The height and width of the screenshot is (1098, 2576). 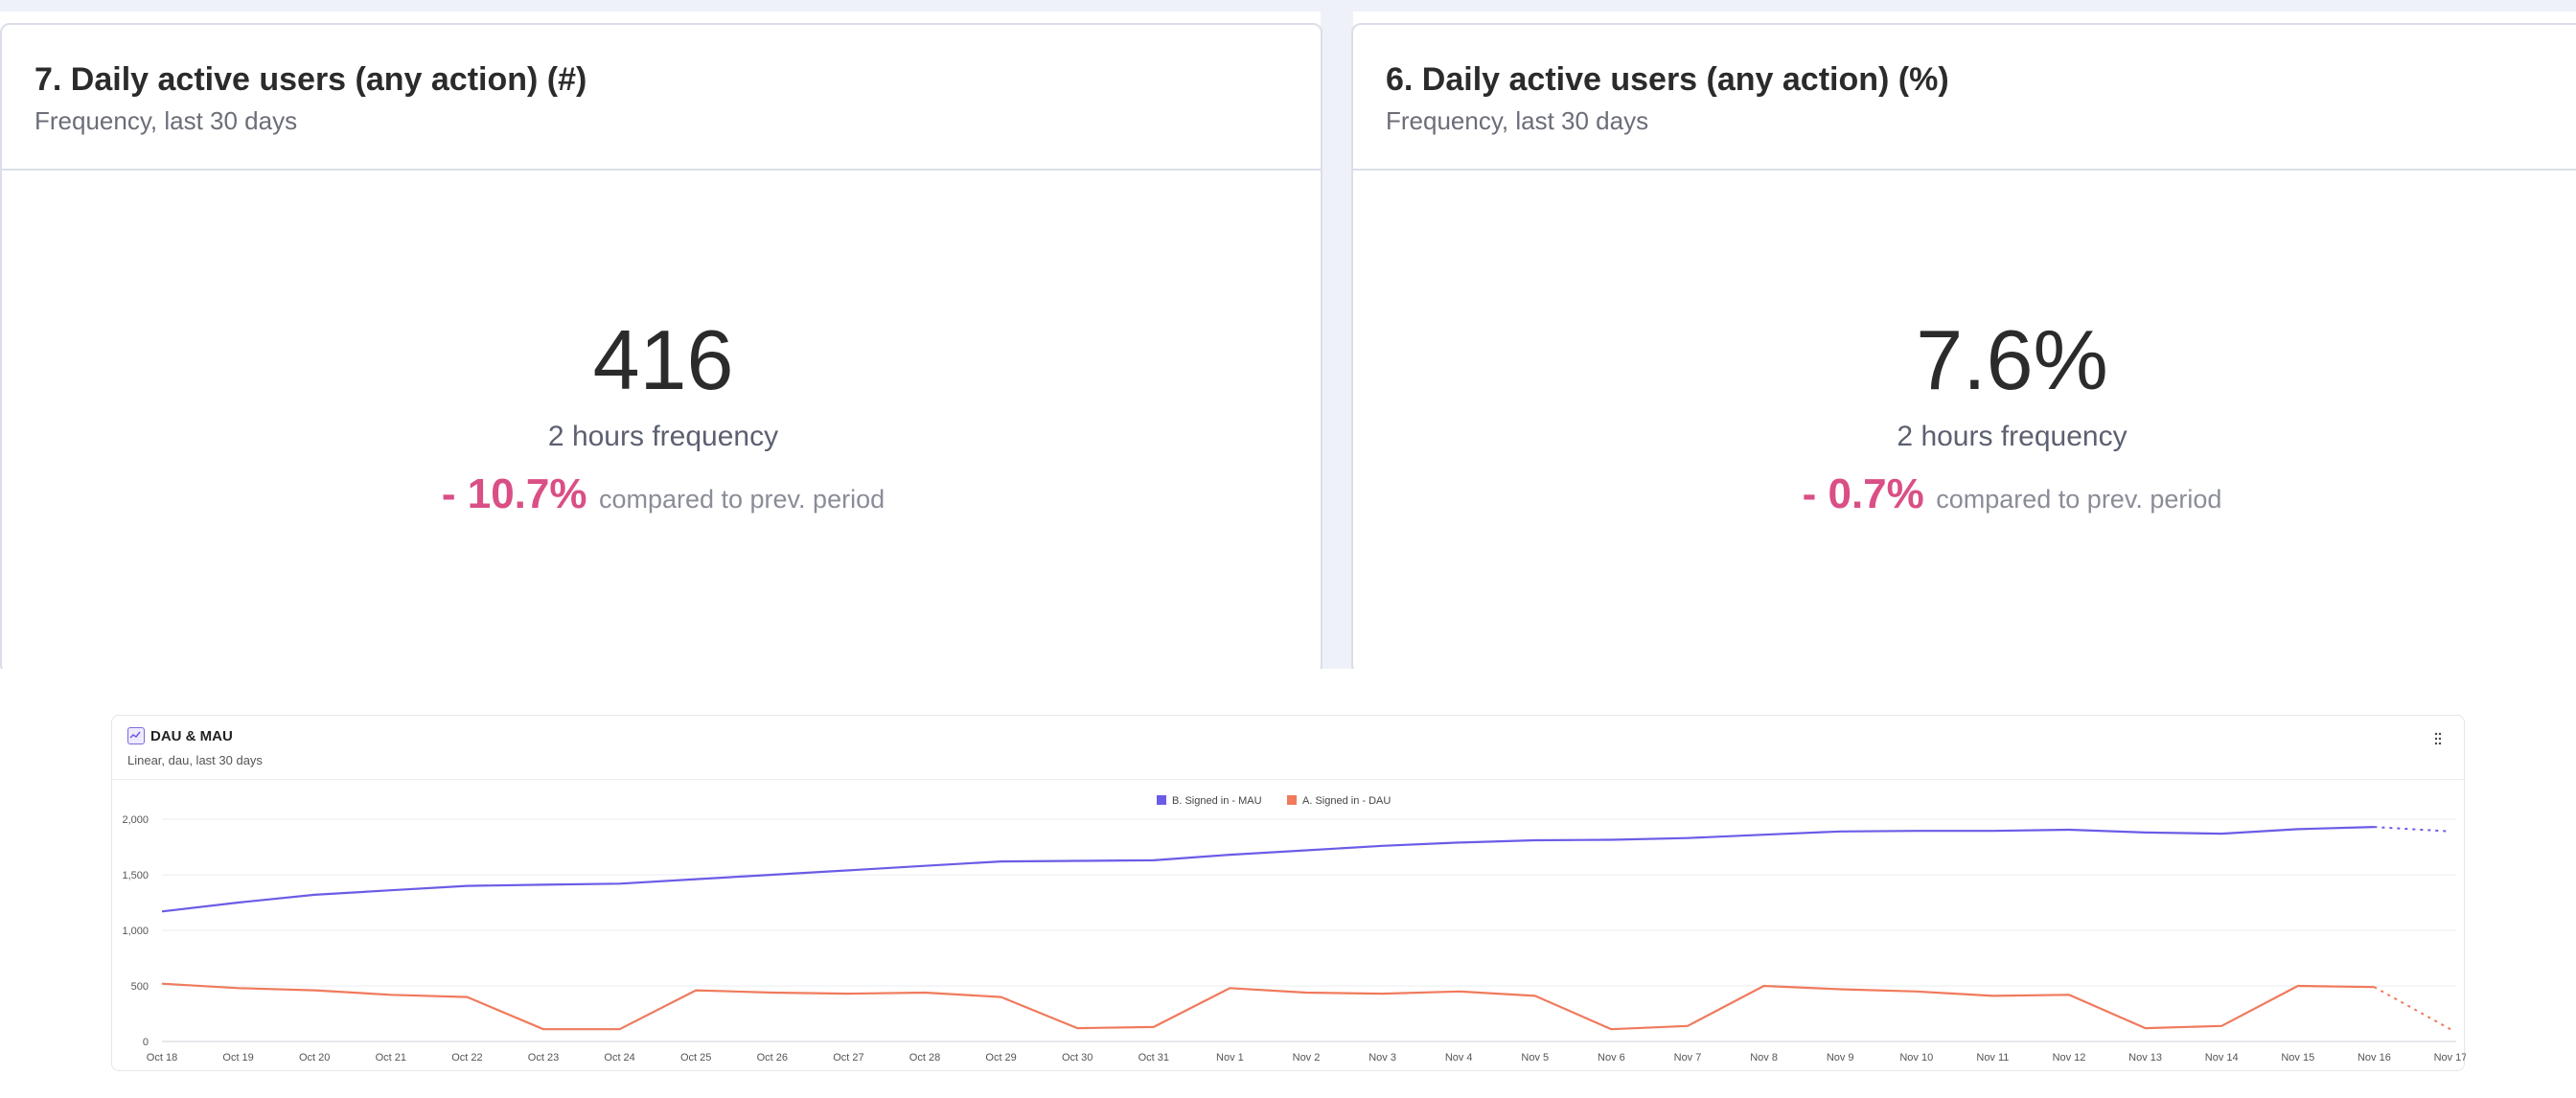 What do you see at coordinates (1077, 1058) in the screenshot?
I see `x-tick-label: Oct 30` at bounding box center [1077, 1058].